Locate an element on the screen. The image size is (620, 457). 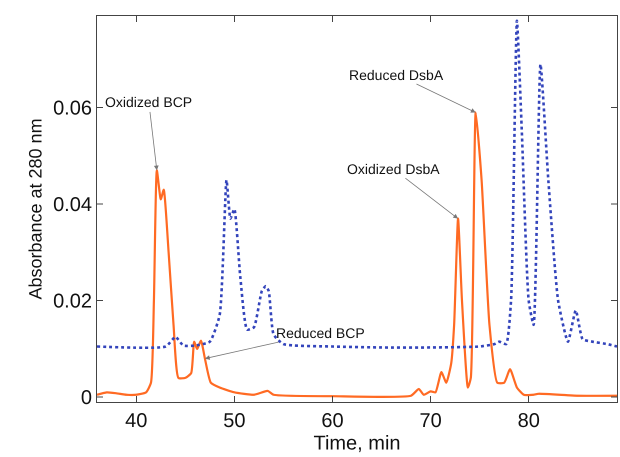
x-tick-label: 40 is located at coordinates (136, 421).